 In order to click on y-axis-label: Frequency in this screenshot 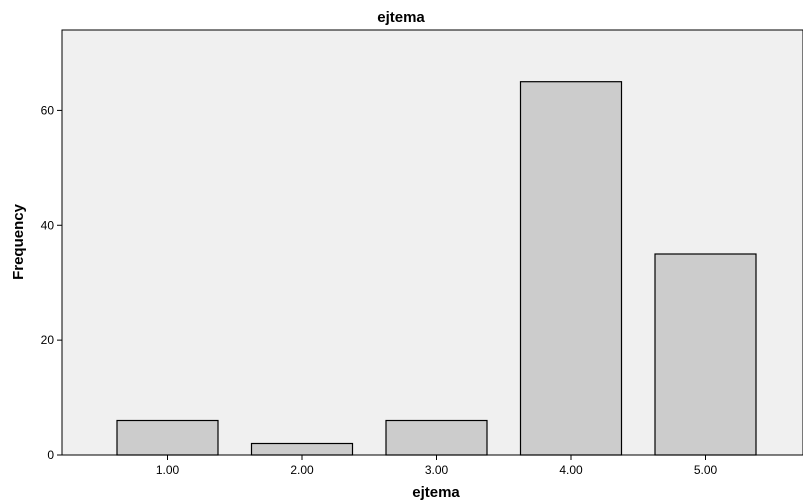, I will do `click(18, 241)`.